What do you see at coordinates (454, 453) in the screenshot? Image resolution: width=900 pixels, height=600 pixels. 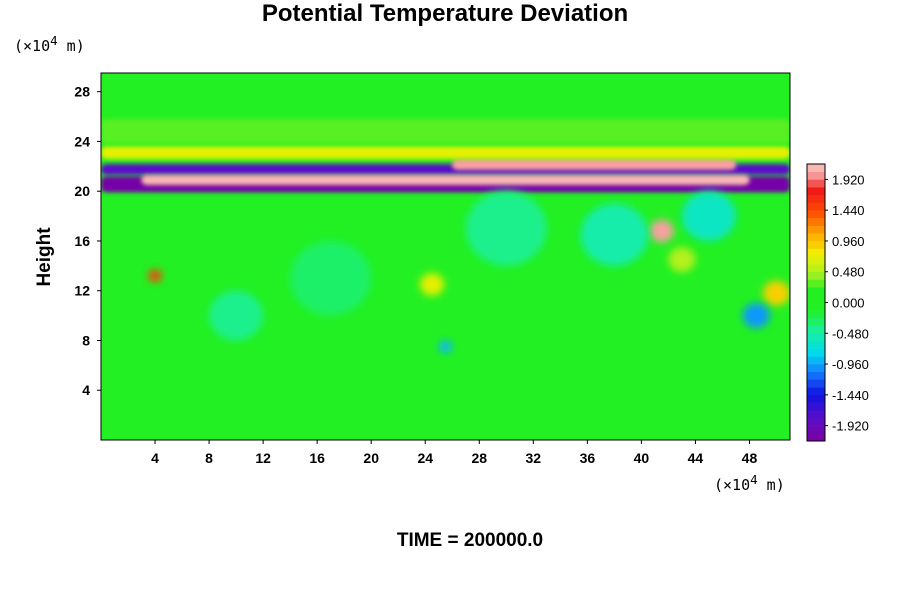 I see `x-axis: 4 8 12 16 20 24 28 32 36 40 44 48` at bounding box center [454, 453].